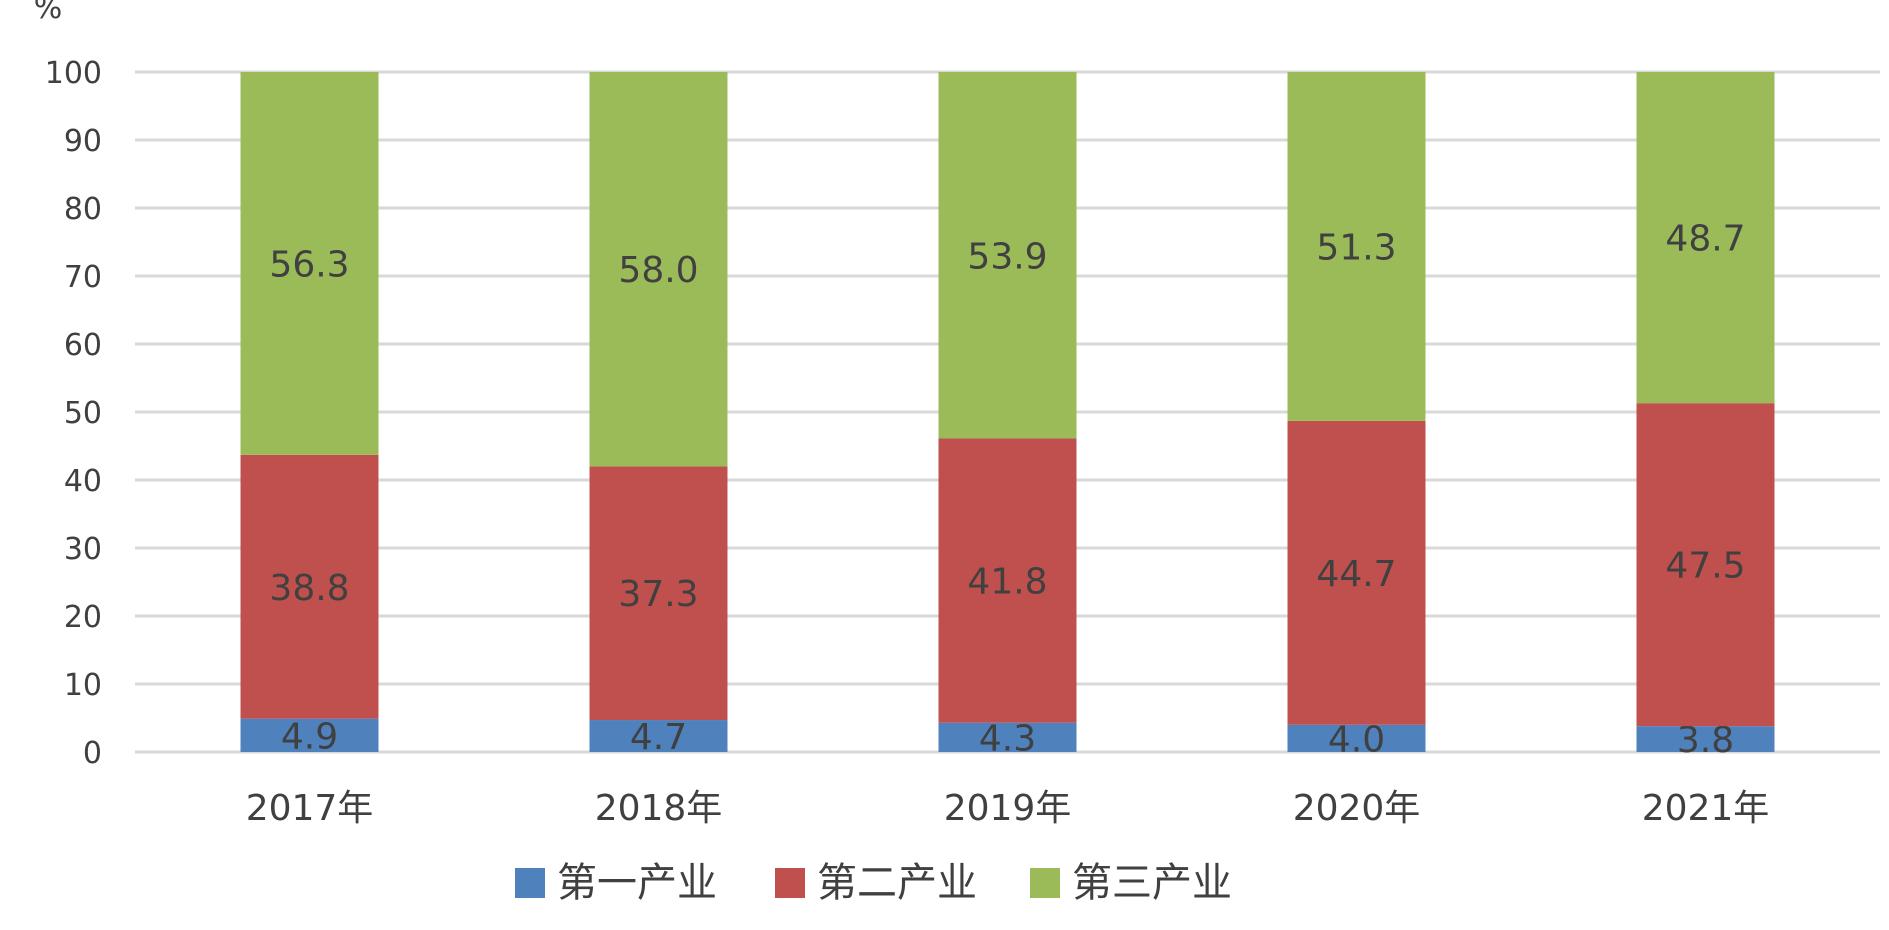 The image size is (1889, 930). Describe the element at coordinates (83, 549) in the screenshot. I see `y-tick-label: 30` at that location.